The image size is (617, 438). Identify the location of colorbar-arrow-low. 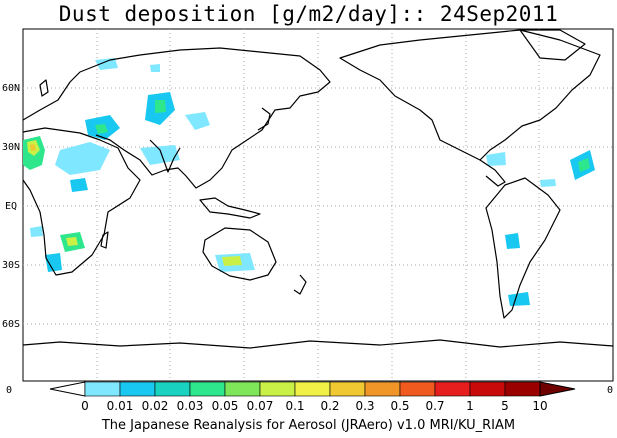
(67, 389).